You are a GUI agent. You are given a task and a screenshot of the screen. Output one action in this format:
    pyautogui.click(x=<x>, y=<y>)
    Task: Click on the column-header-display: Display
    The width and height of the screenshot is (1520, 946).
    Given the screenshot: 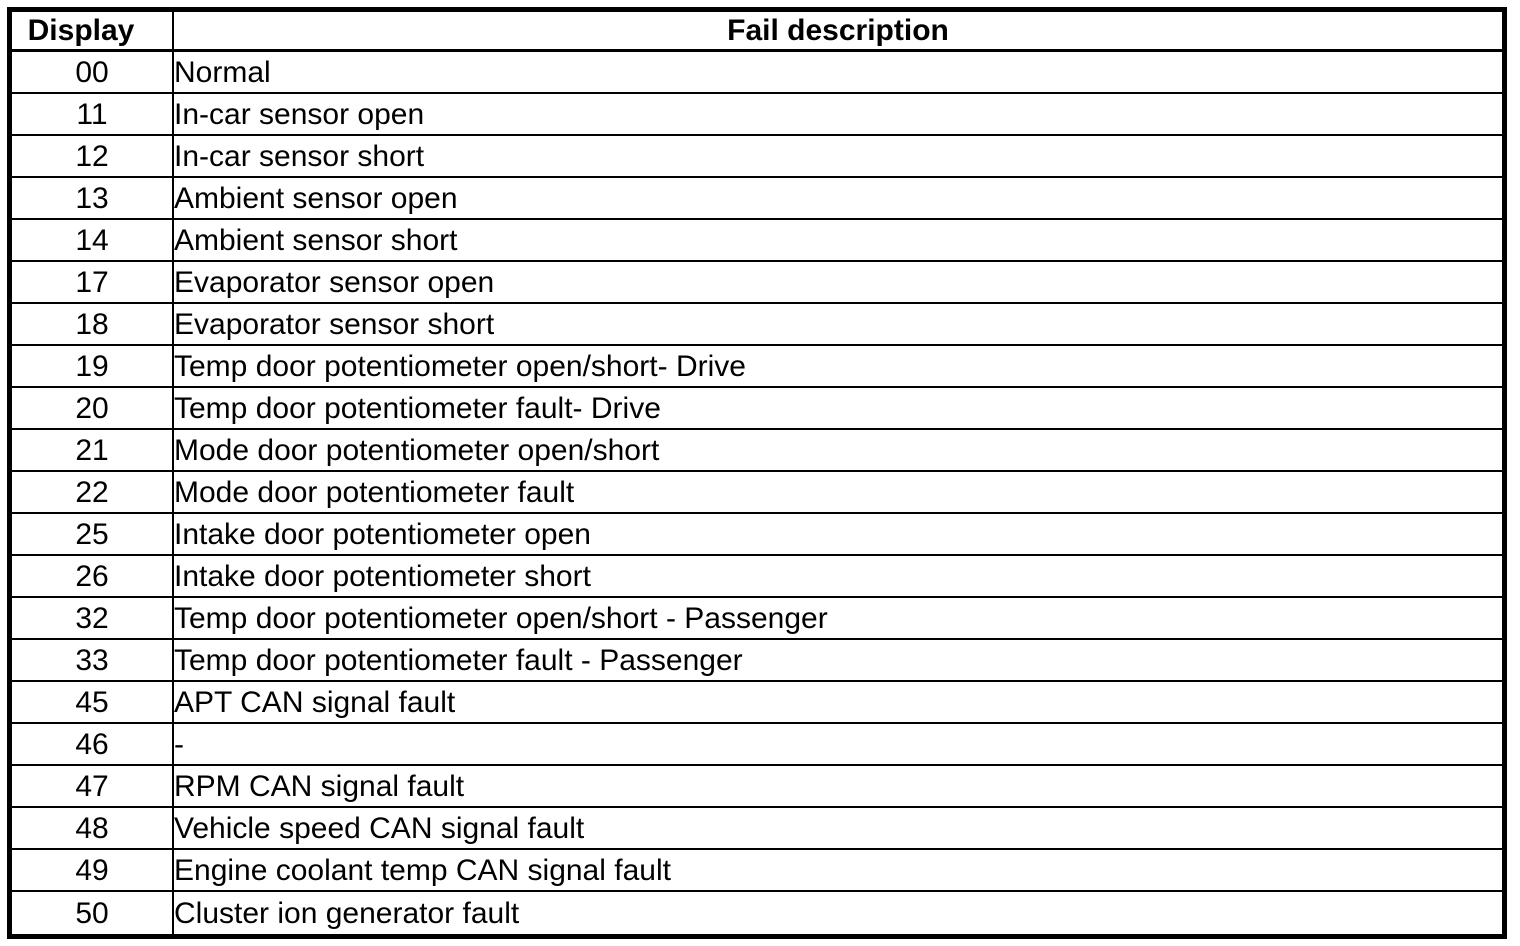 What is the action you would take?
    pyautogui.click(x=92, y=32)
    